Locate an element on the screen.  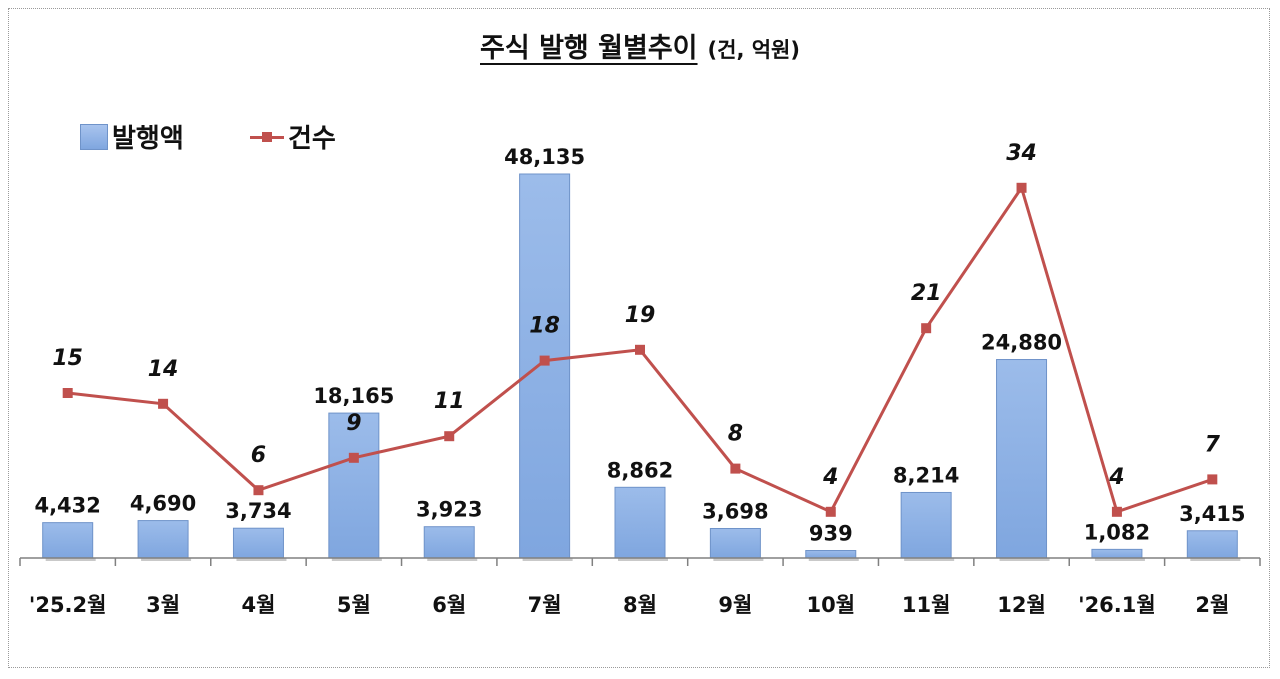
legend-line-swatch is located at coordinates (267, 137).